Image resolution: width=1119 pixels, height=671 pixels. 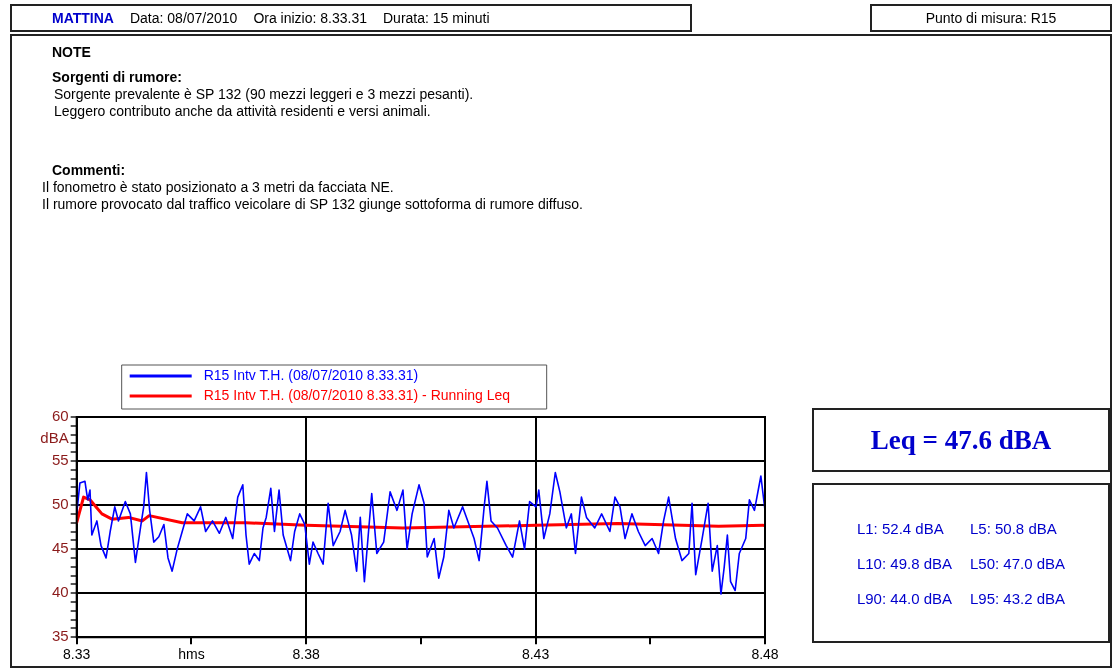 I want to click on text: Ora inizio: 8.33.31, so click(x=310, y=18).